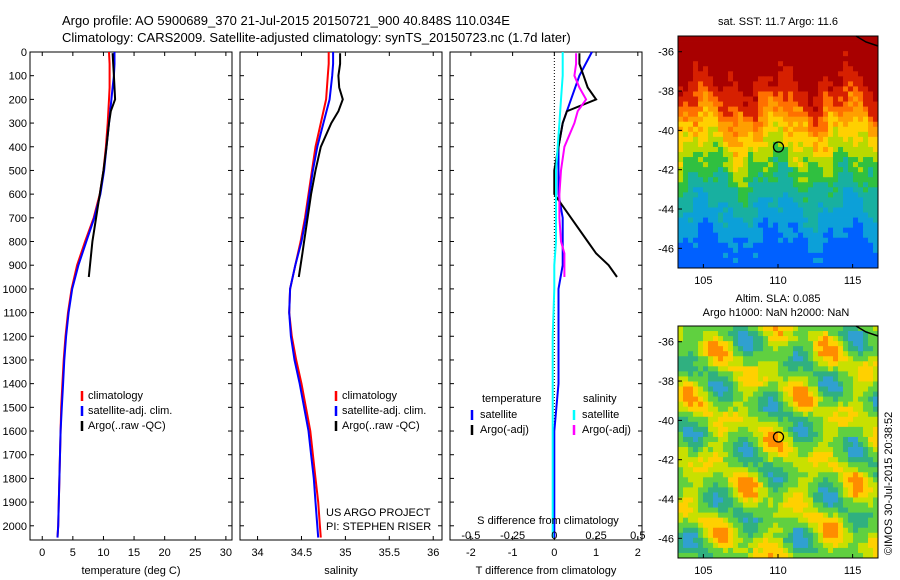  Describe the element at coordinates (15, 385) in the screenshot. I see `depth-tick-label: 1400` at that location.